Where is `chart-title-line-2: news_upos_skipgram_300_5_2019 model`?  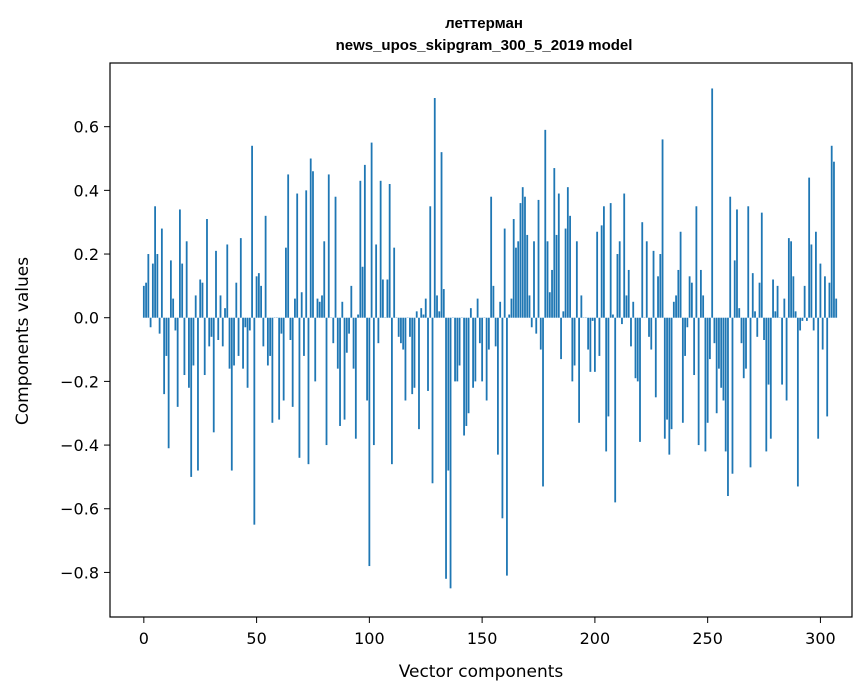 chart-title-line-2: news_upos_skipgram_300_5_2019 model is located at coordinates (484, 45).